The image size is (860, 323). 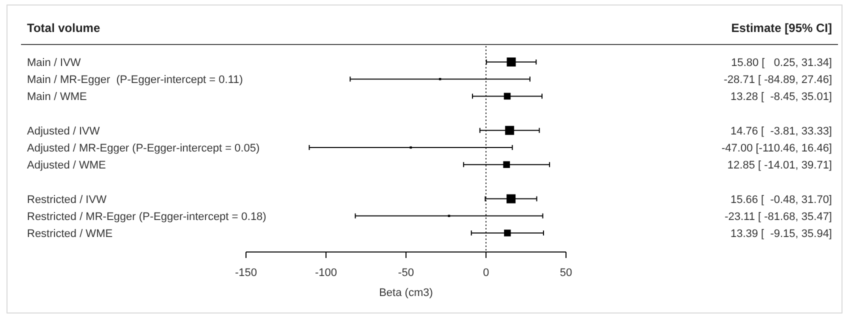 I want to click on x-tick-label: -150, so click(x=246, y=273).